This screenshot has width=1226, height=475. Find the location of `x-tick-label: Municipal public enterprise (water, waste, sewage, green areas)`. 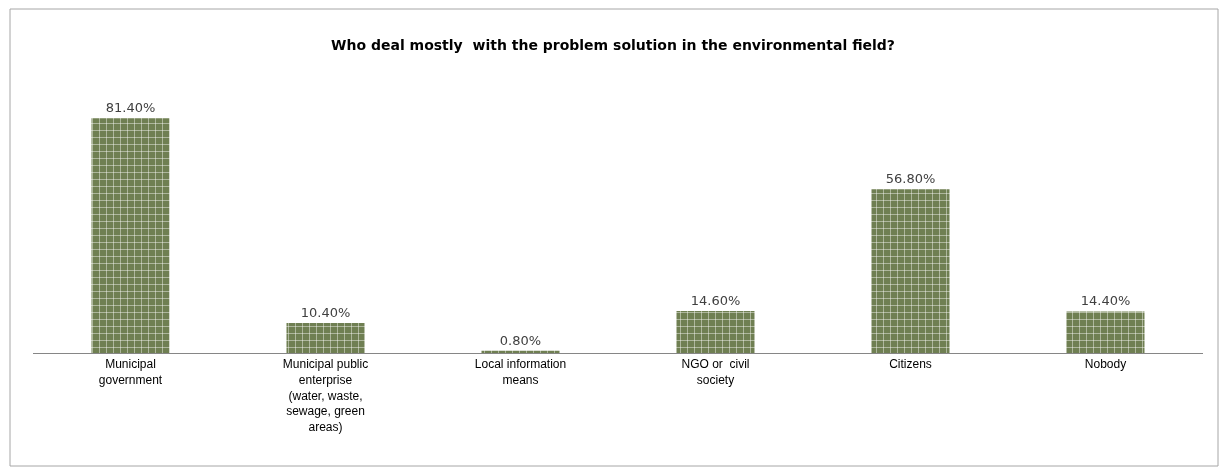

x-tick-label: Municipal public enterprise (water, waste, sewage, green areas) is located at coordinates (325, 395).